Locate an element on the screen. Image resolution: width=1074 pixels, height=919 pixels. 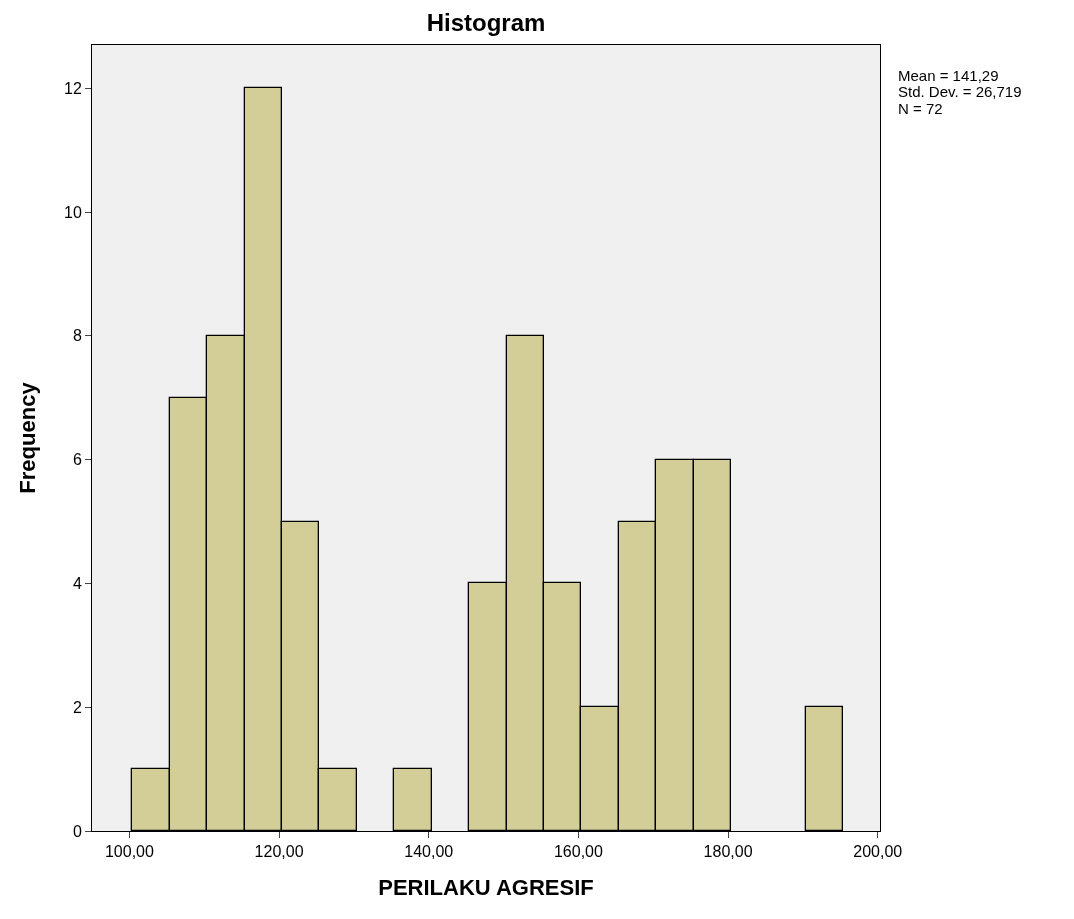
x-tick-label: 120,00 is located at coordinates (279, 852).